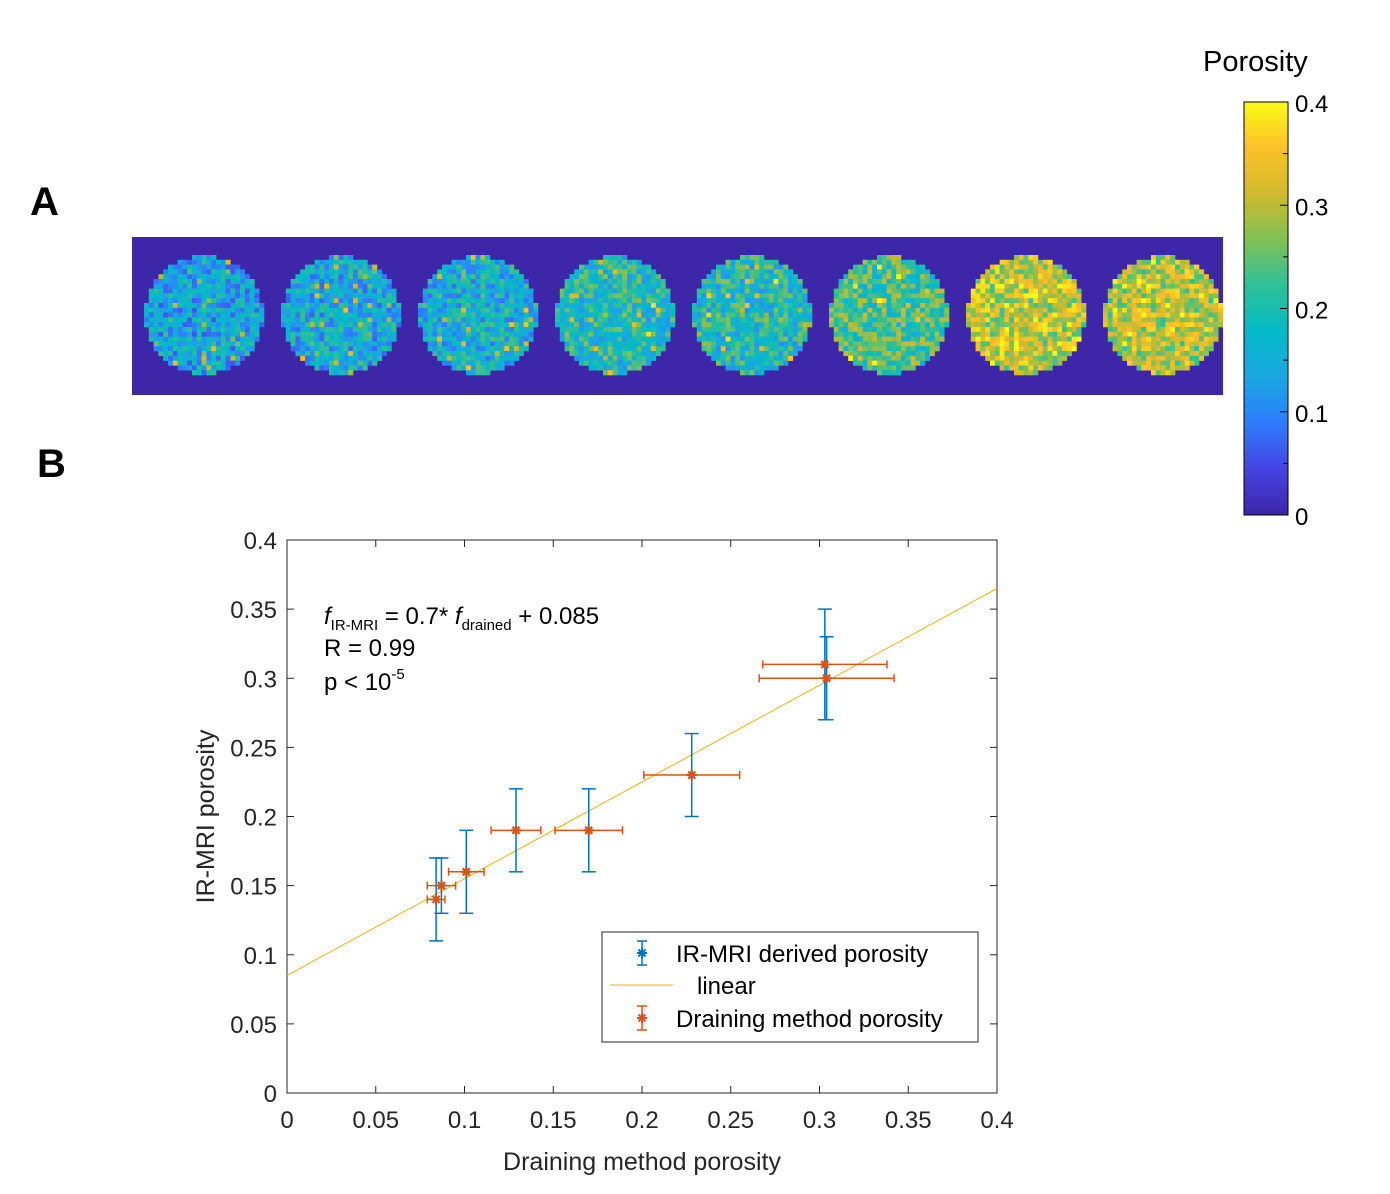 The image size is (1390, 1194). I want to click on colorbar: 0.4 0.3 0.2 0.1 0, so click(1285, 311).